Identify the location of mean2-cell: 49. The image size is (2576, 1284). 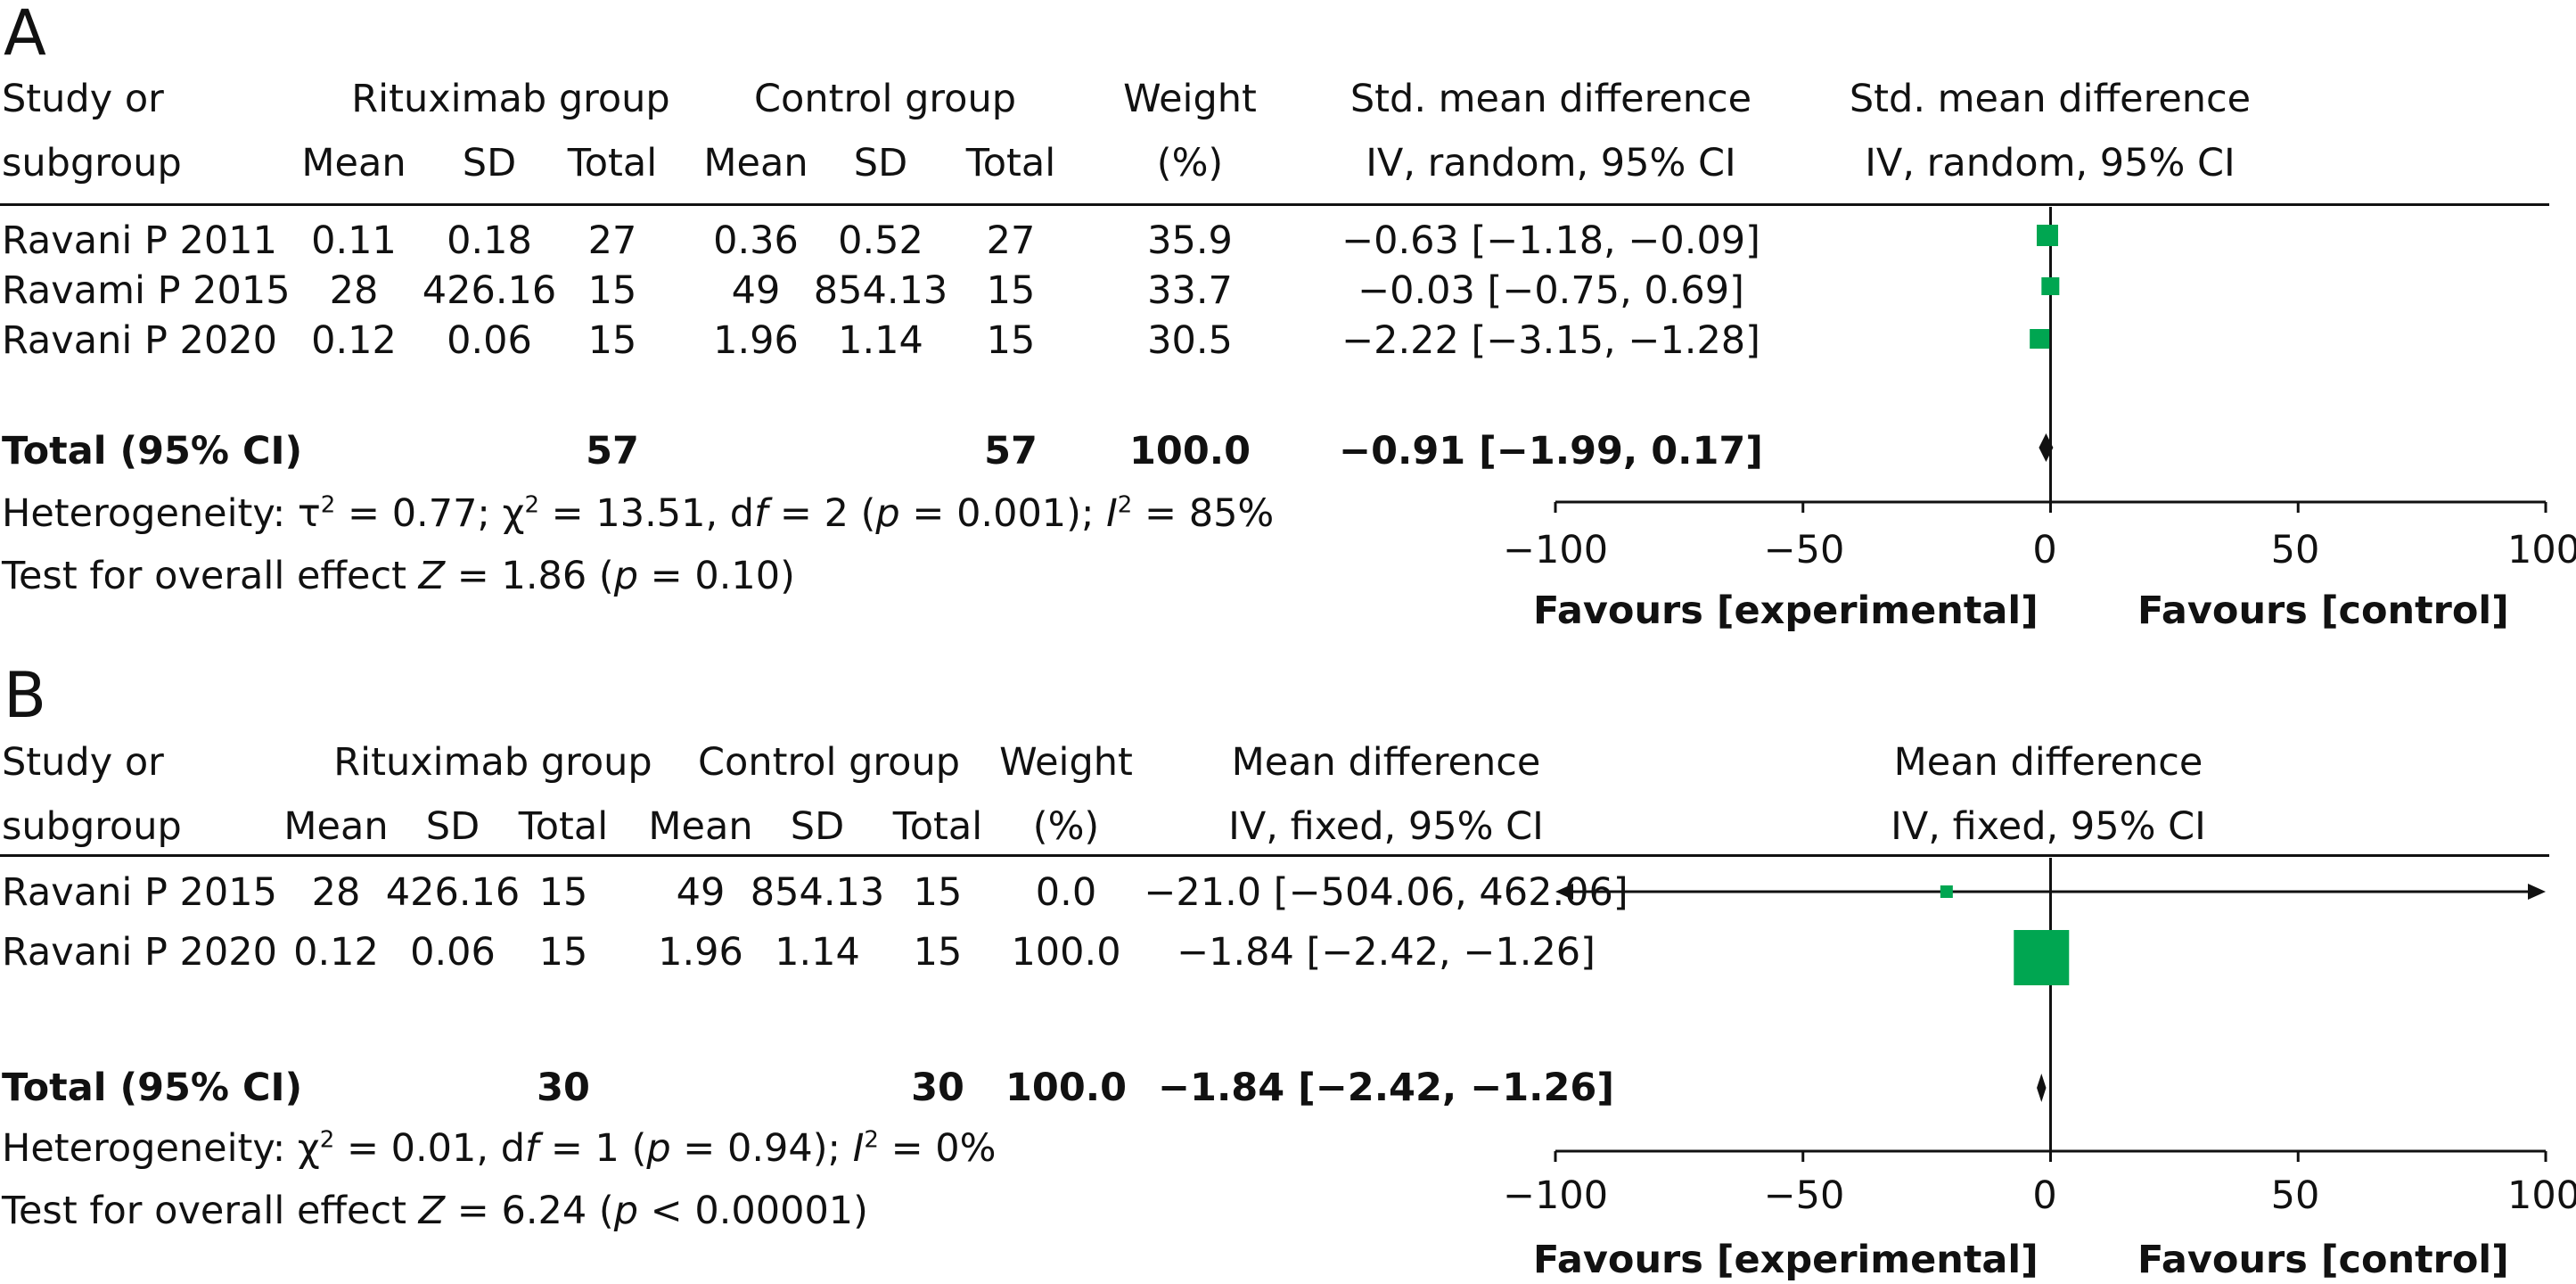
(701, 892).